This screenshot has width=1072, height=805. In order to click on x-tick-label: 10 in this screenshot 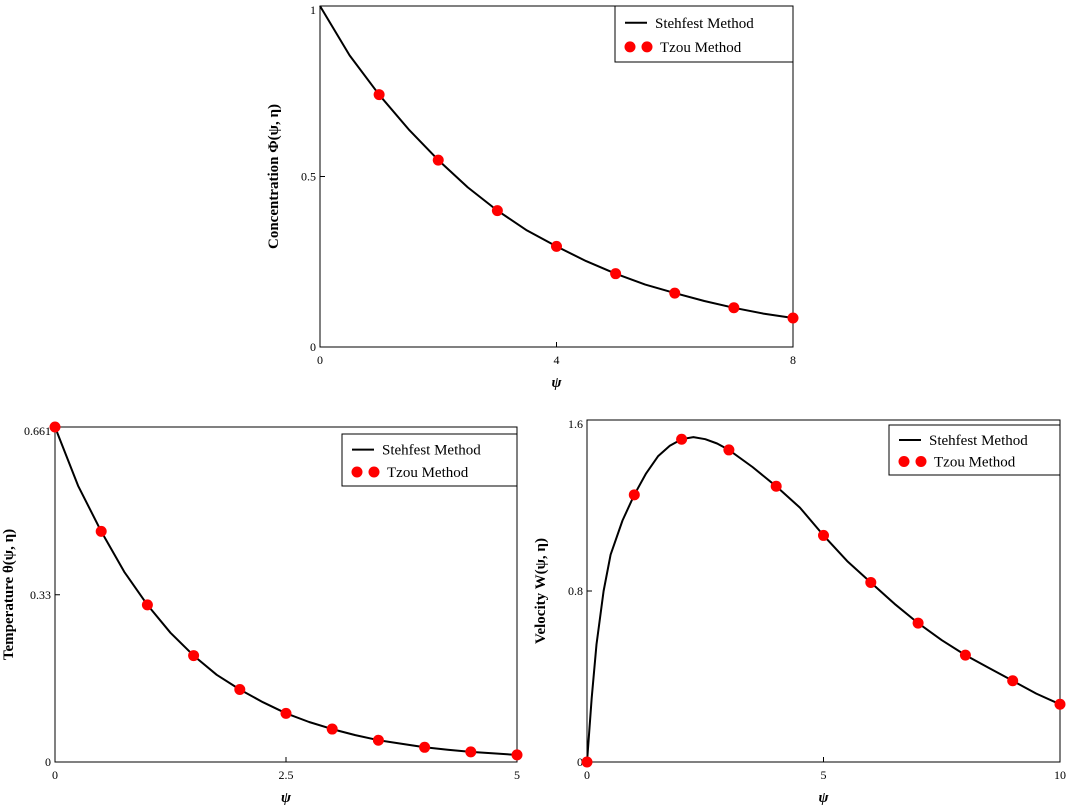, I will do `click(1060, 775)`.